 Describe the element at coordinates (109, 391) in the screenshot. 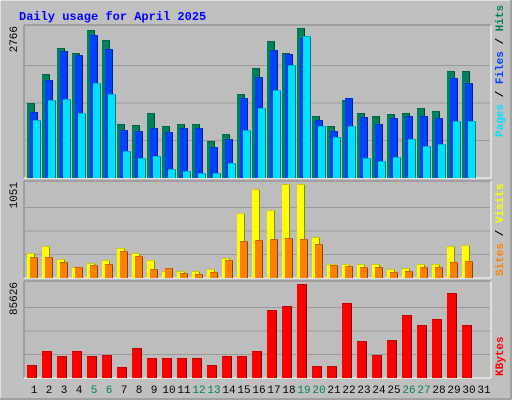

I see `x-tick-label: 6` at that location.